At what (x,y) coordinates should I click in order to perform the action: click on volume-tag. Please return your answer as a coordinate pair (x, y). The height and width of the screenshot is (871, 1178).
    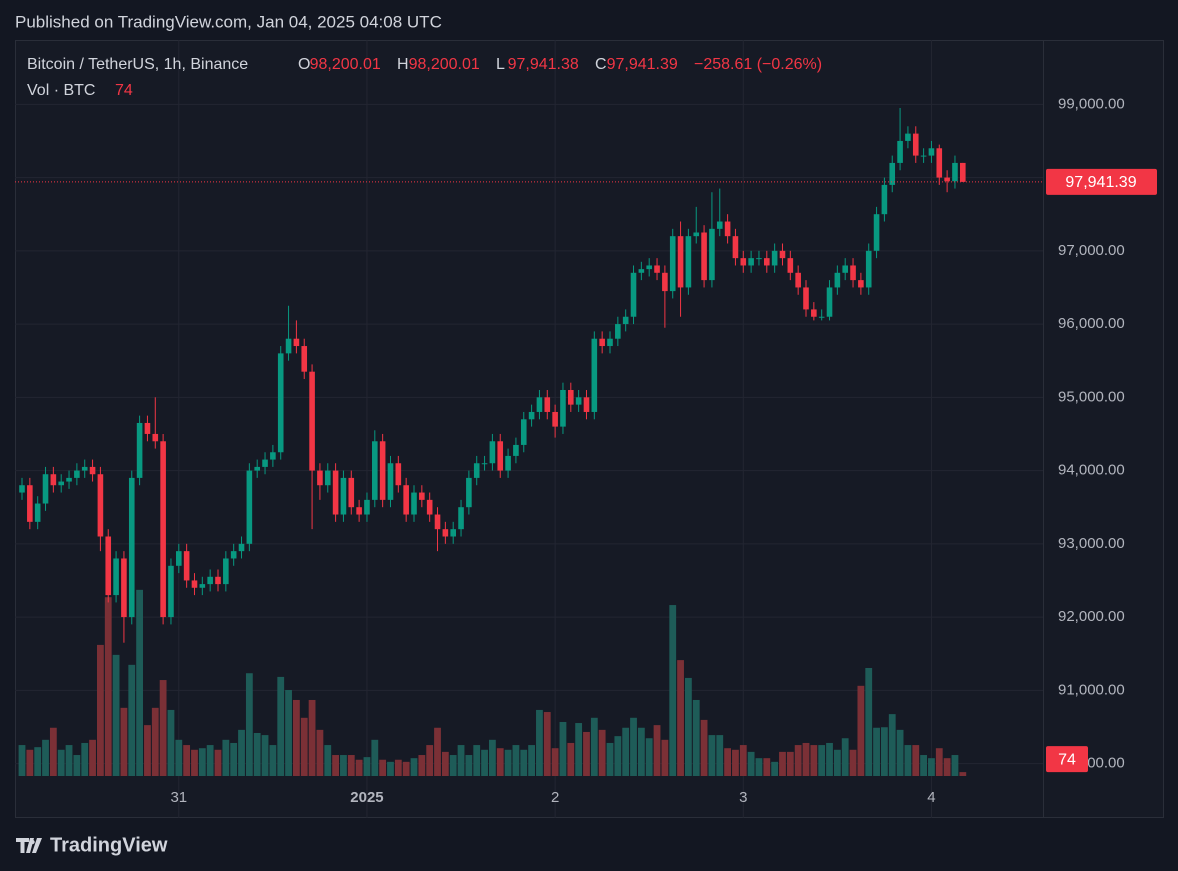
    Looking at the image, I should click on (1067, 759).